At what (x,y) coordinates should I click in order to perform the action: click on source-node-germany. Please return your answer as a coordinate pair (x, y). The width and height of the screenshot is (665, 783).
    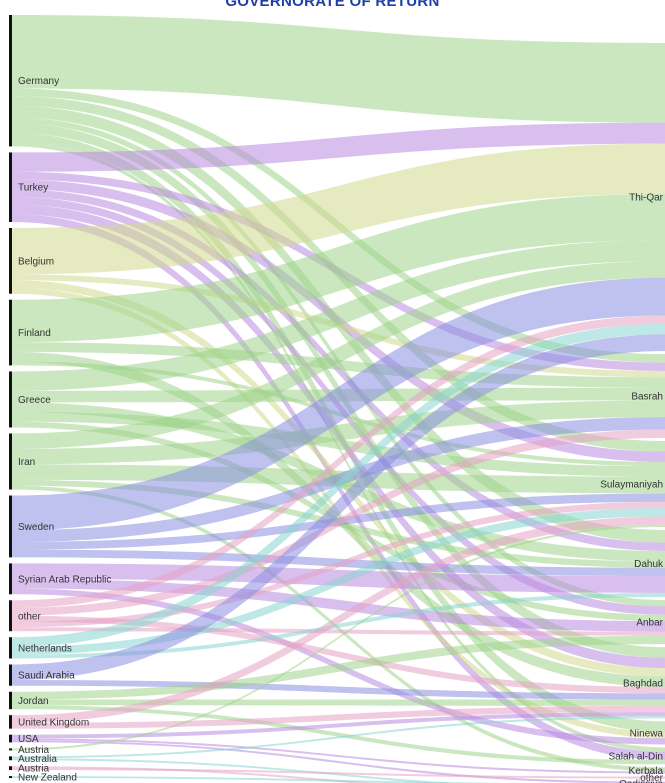
    Looking at the image, I should click on (10, 81).